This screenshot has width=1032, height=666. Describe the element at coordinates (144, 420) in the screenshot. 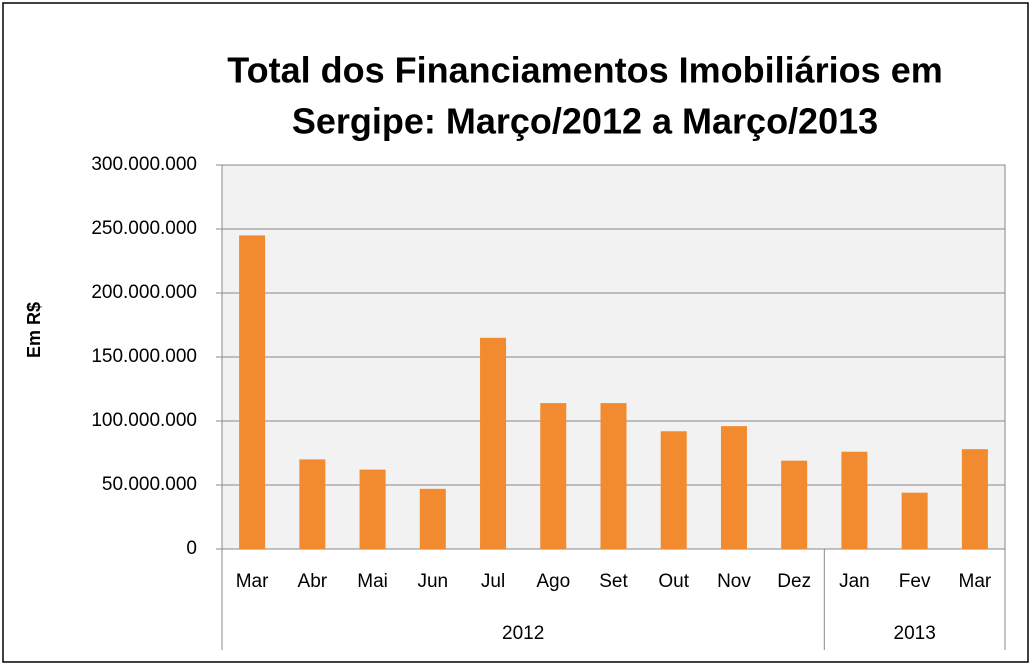

I see `y-tick-label: 100.000.000` at that location.